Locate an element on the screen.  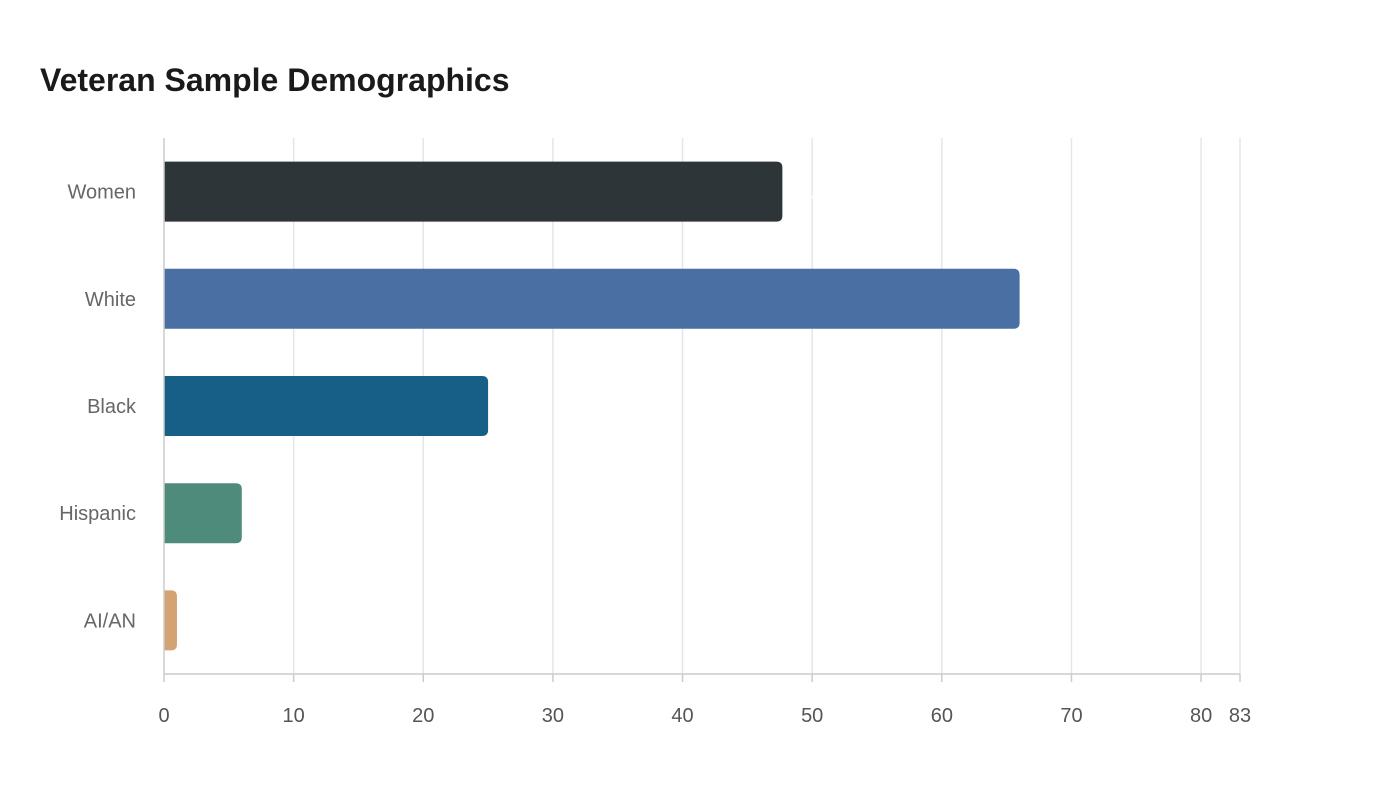
category-label: Hispanic is located at coordinates (97, 514).